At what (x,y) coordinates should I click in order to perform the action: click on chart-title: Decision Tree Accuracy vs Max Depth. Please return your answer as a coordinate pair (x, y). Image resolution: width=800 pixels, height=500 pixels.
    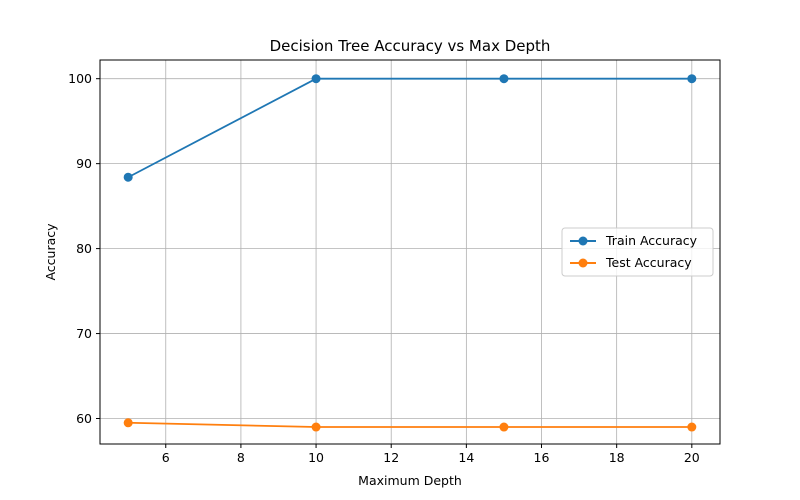
    Looking at the image, I should click on (410, 46).